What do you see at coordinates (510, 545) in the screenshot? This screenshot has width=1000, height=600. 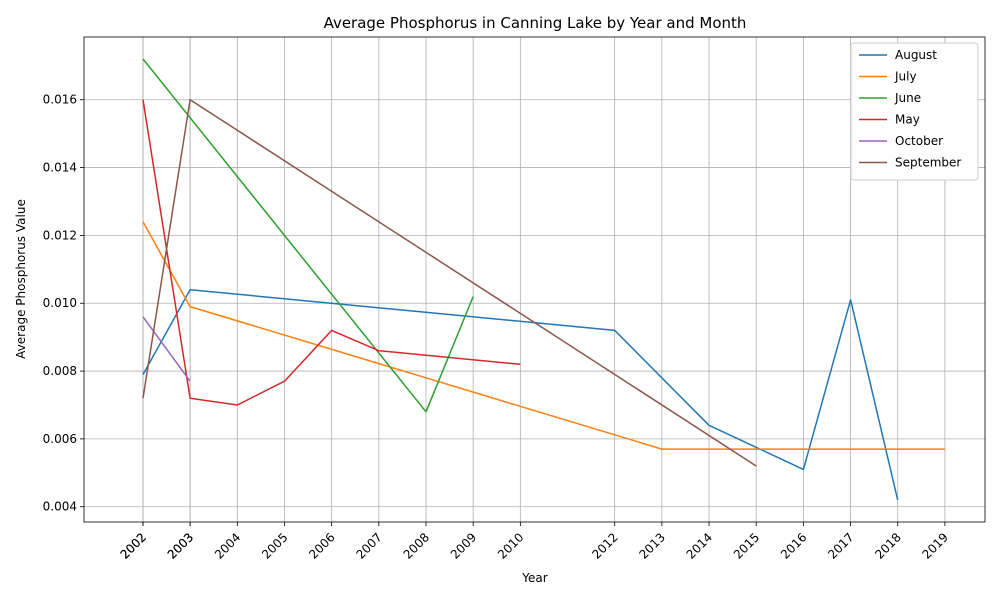 I see `x-tick-label: 2010` at bounding box center [510, 545].